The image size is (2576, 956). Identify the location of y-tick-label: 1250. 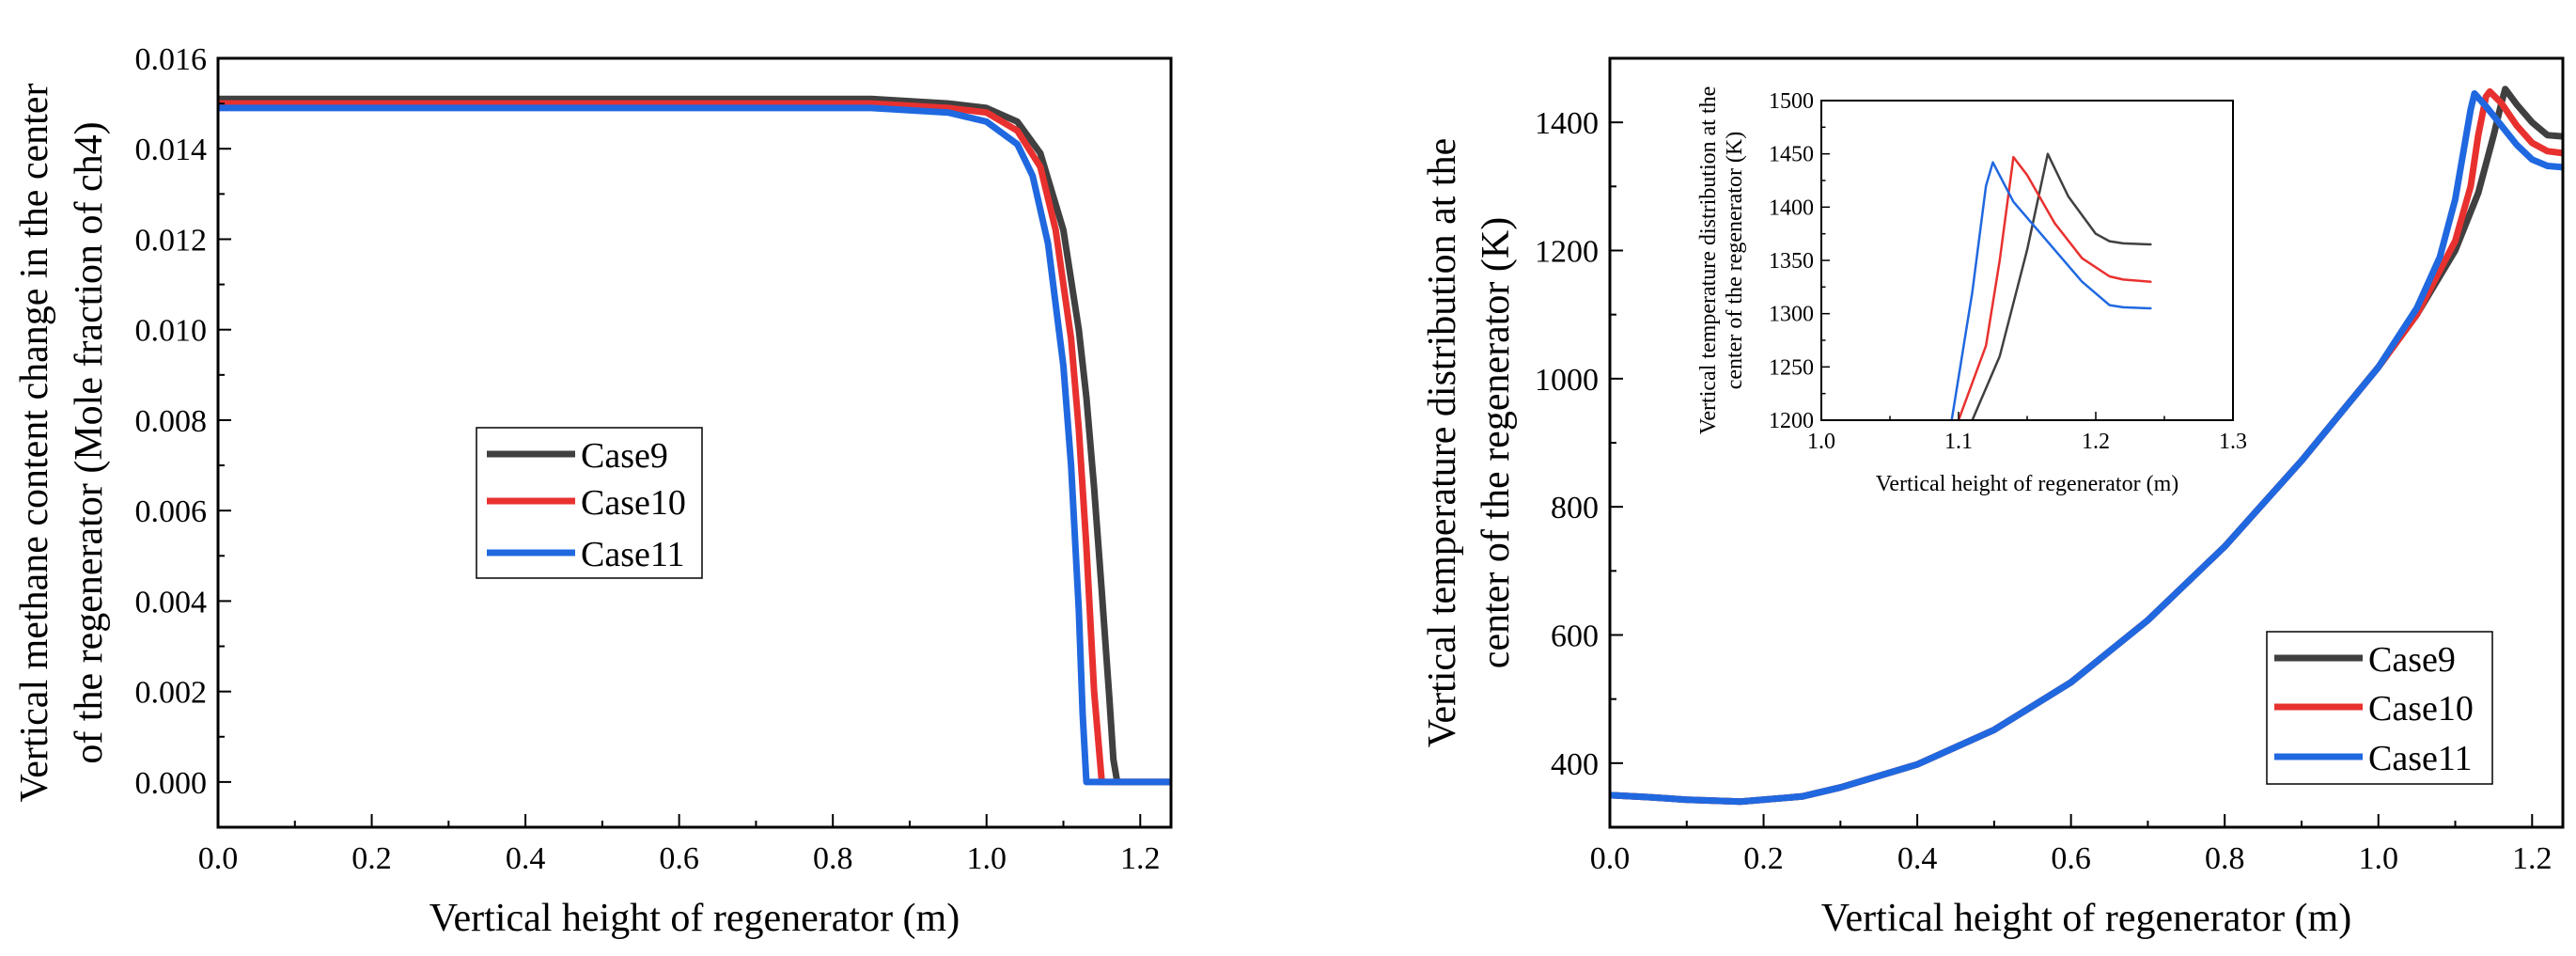
(1791, 367).